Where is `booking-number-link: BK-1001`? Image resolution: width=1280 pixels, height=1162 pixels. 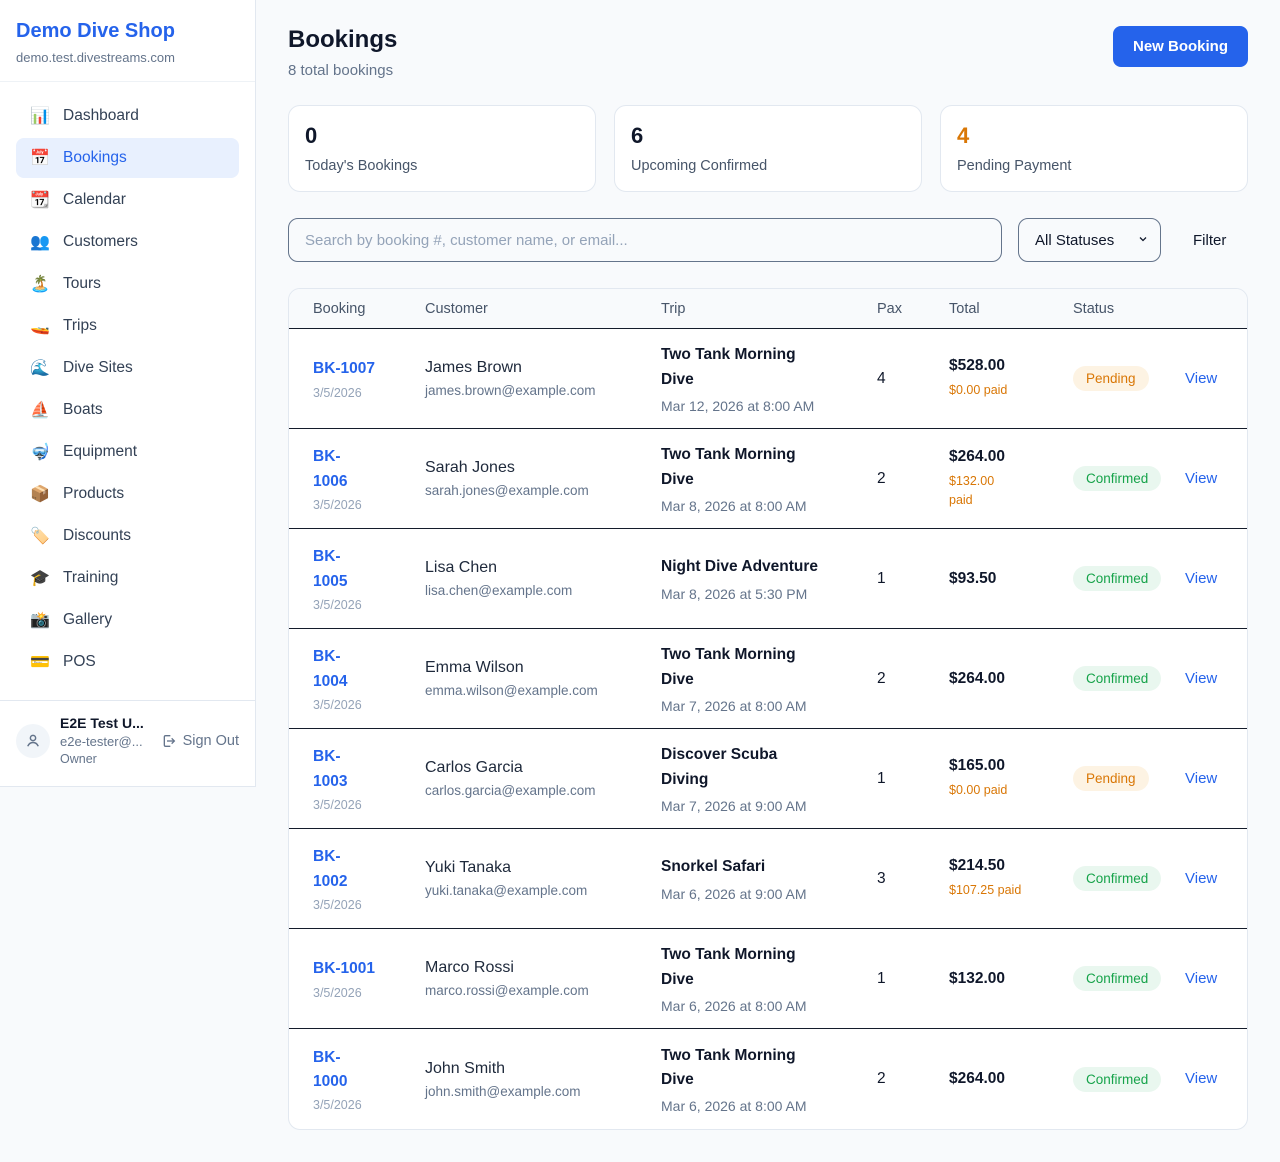
booking-number-link: BK-1001 is located at coordinates (344, 969).